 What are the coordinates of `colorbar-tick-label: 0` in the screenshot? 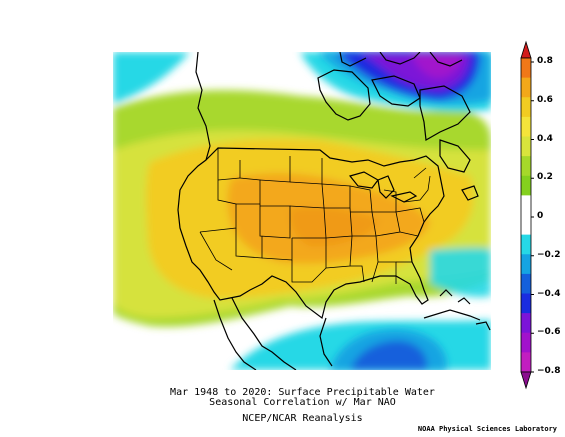 It's located at (540, 216).